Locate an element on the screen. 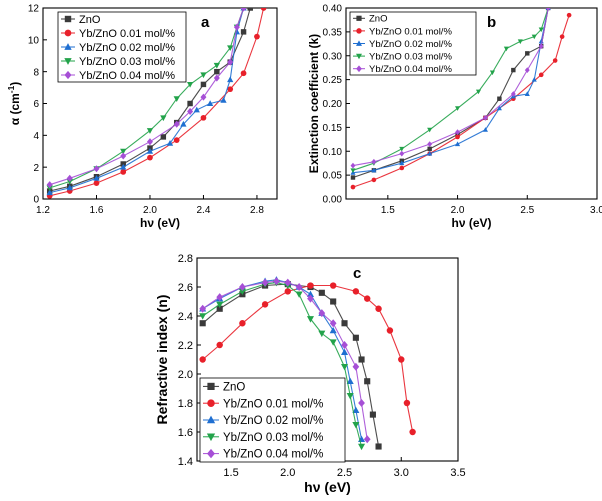 This screenshot has width=602, height=501. legend-entry: Yb/ZnO 0.01 mol/% is located at coordinates (273, 404).